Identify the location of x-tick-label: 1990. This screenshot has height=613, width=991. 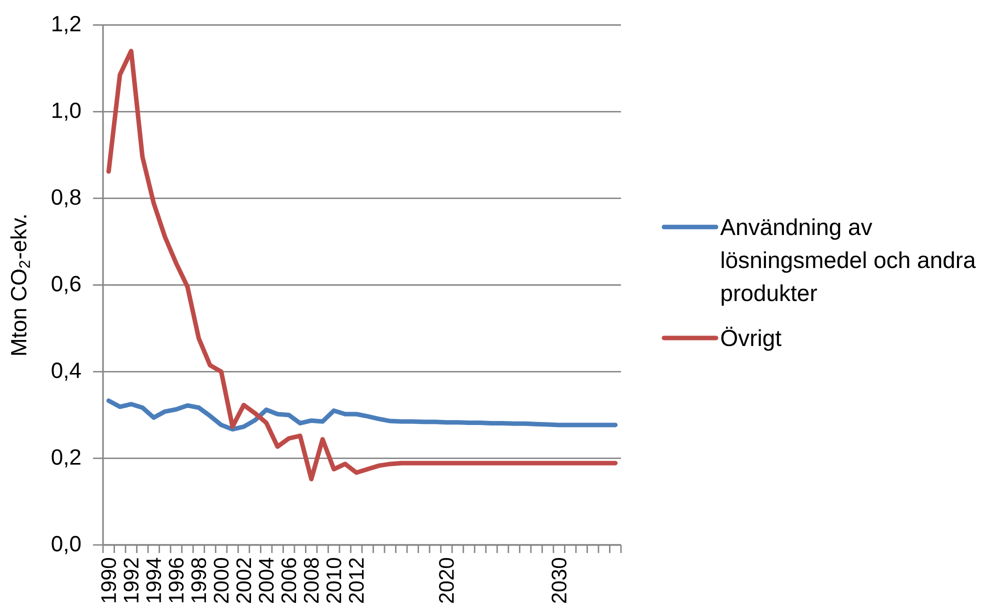
(108, 580).